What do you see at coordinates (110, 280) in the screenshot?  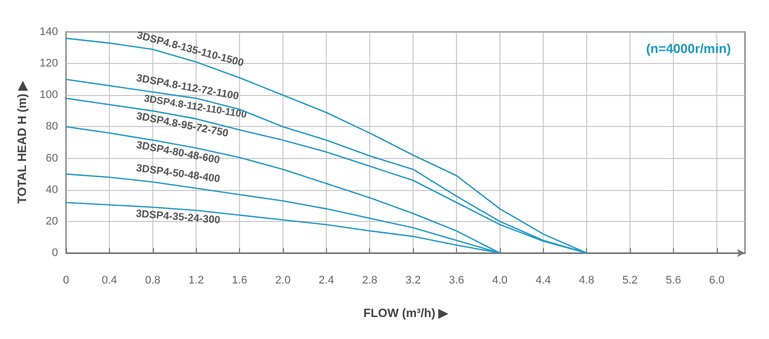 I see `x-tick-label: 0.4` at bounding box center [110, 280].